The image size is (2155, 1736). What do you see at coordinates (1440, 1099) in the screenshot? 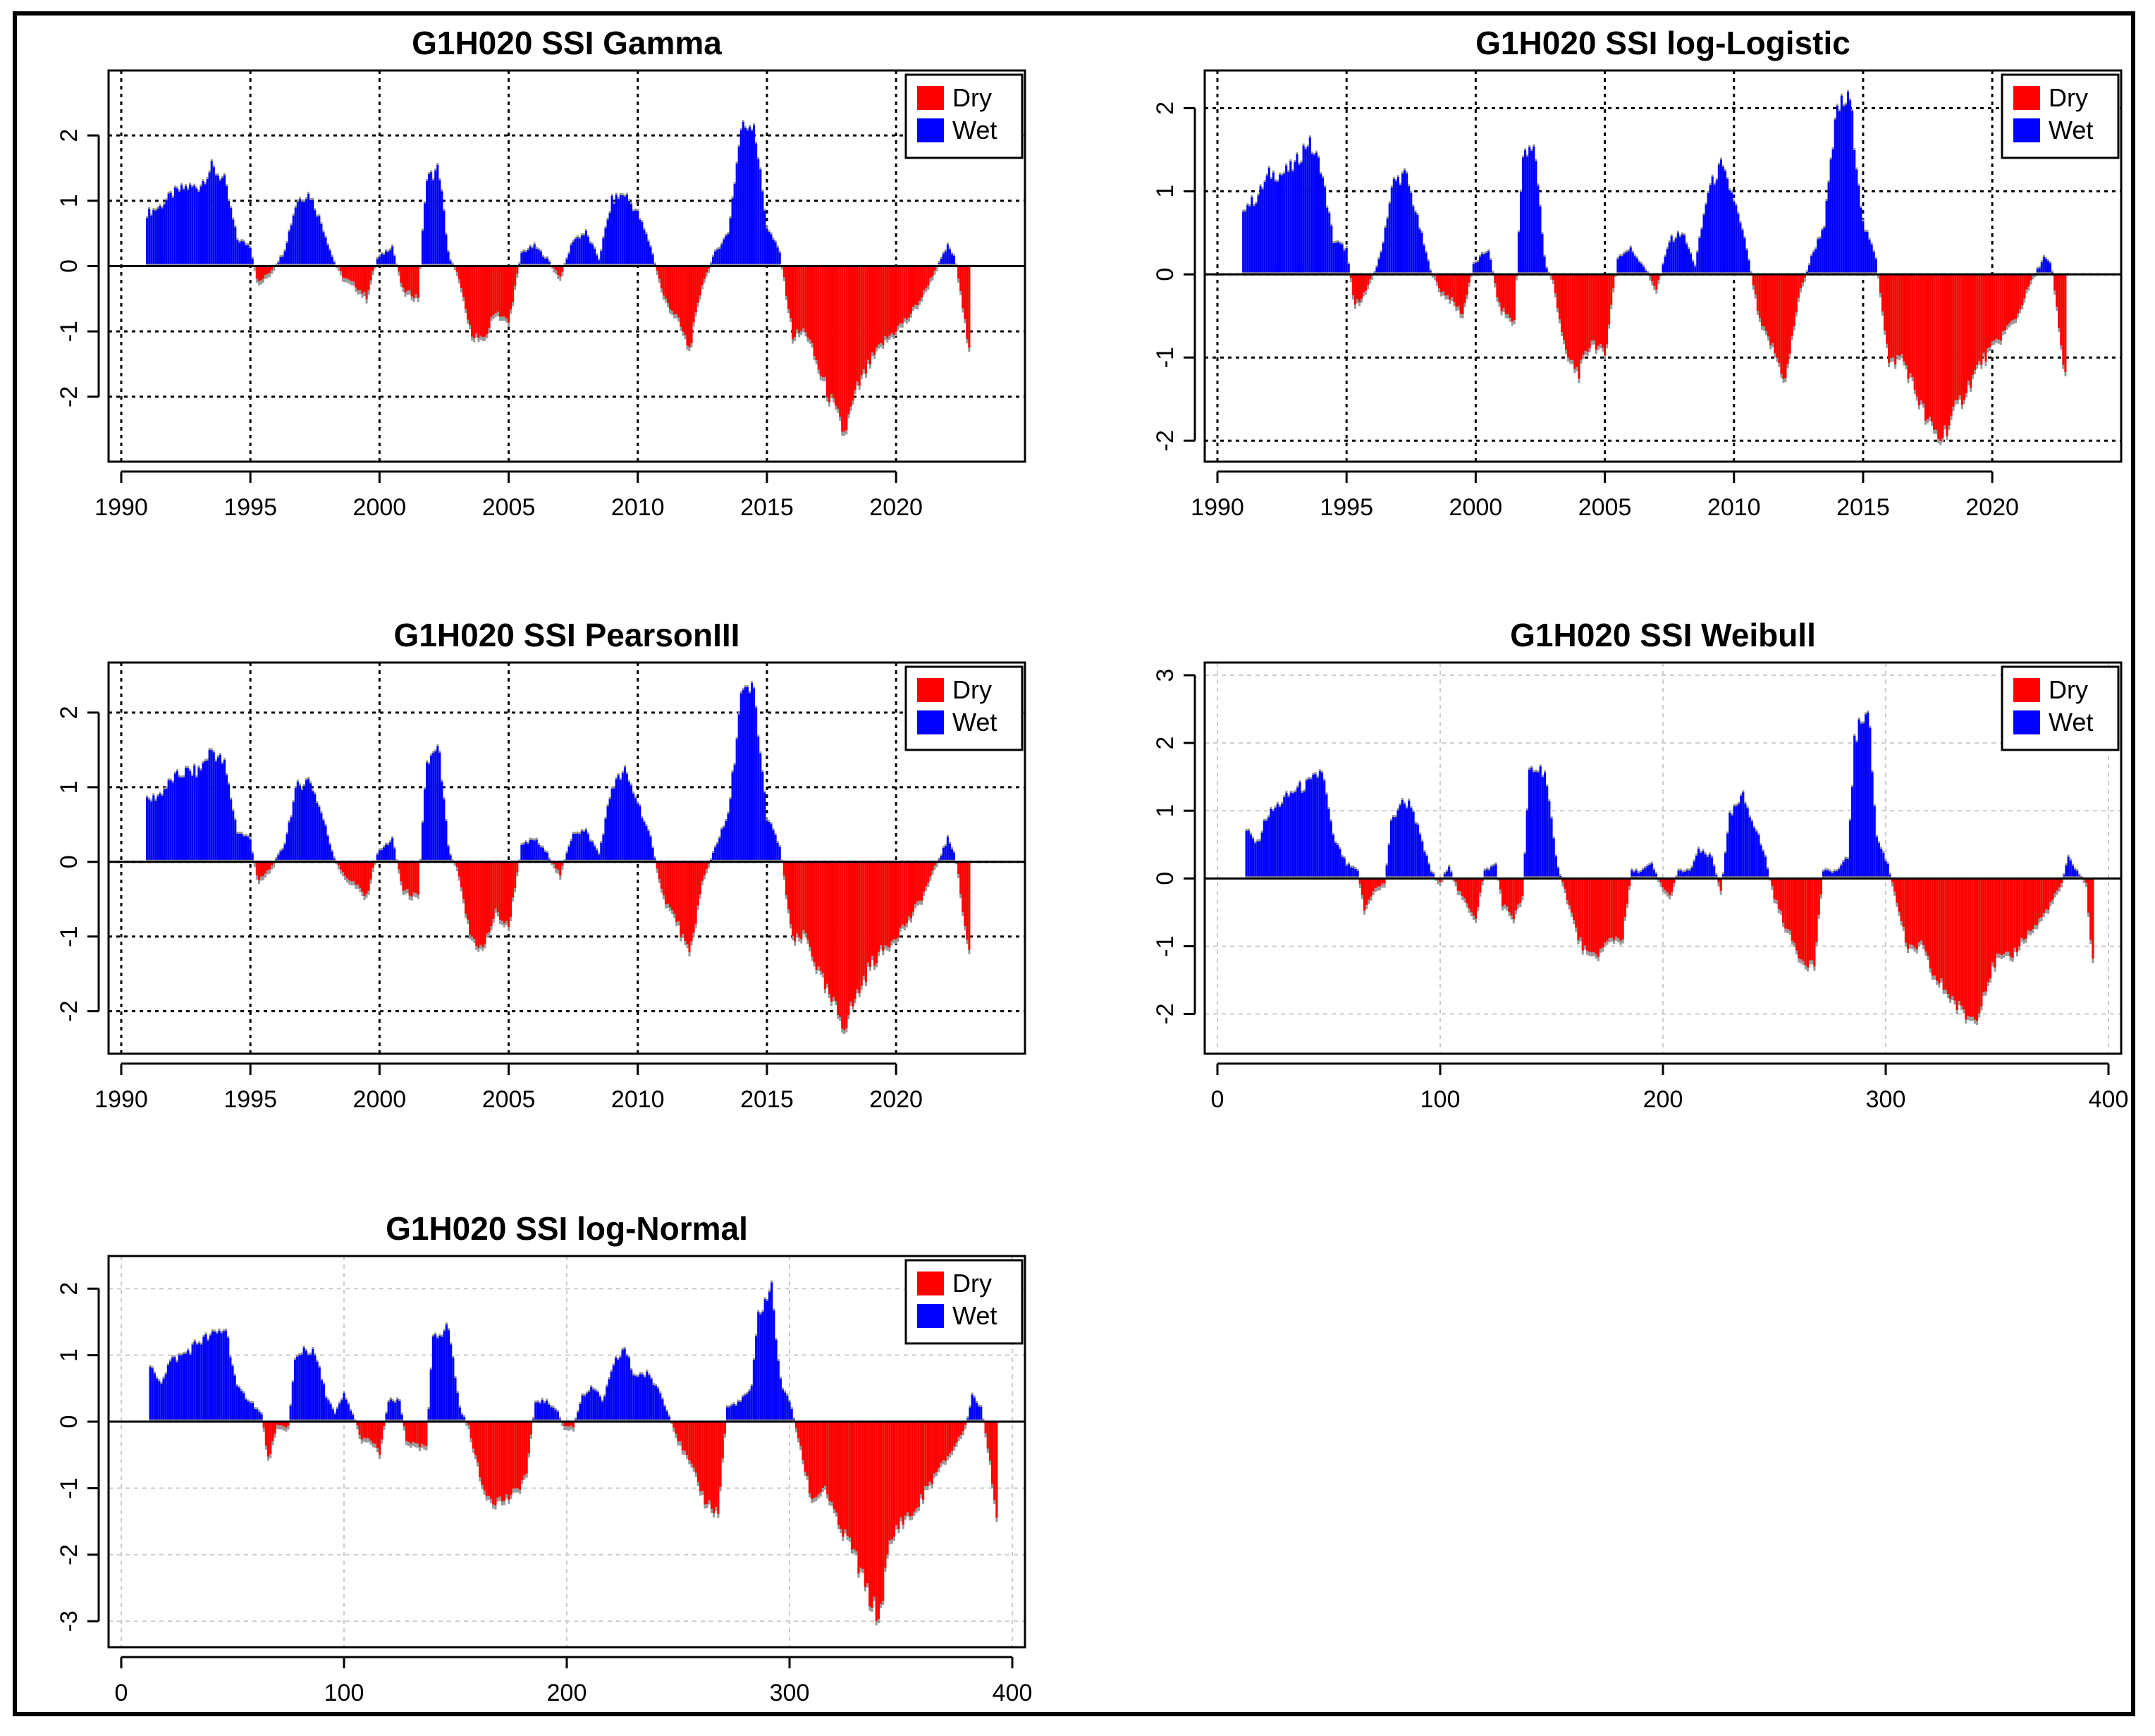
I see `x-tick-label: 100` at bounding box center [1440, 1099].